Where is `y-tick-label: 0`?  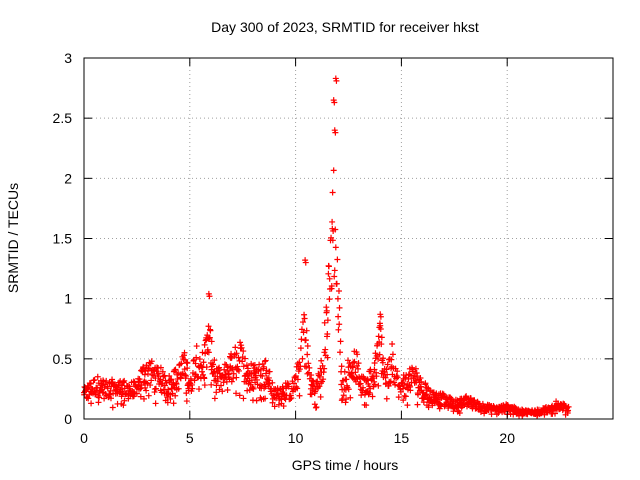
y-tick-label: 0 is located at coordinates (68, 419).